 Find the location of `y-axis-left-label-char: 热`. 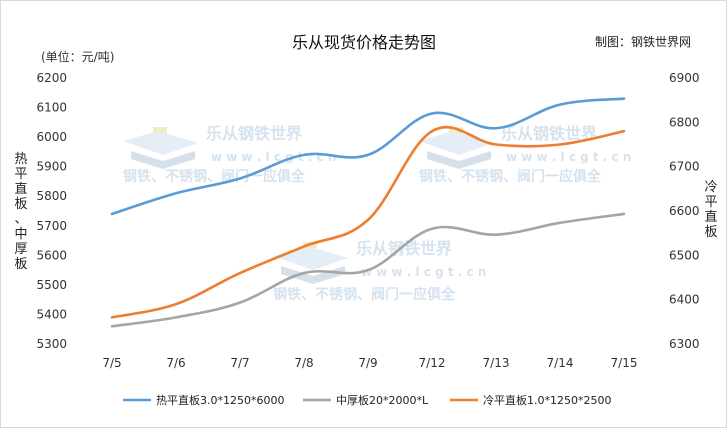

y-axis-left-label-char: 热 is located at coordinates (20, 159).